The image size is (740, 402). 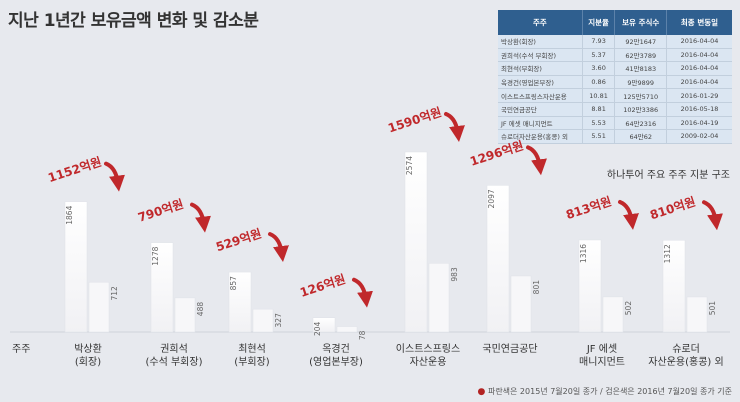 I want to click on x-axis-label: 주주, so click(x=21, y=349).